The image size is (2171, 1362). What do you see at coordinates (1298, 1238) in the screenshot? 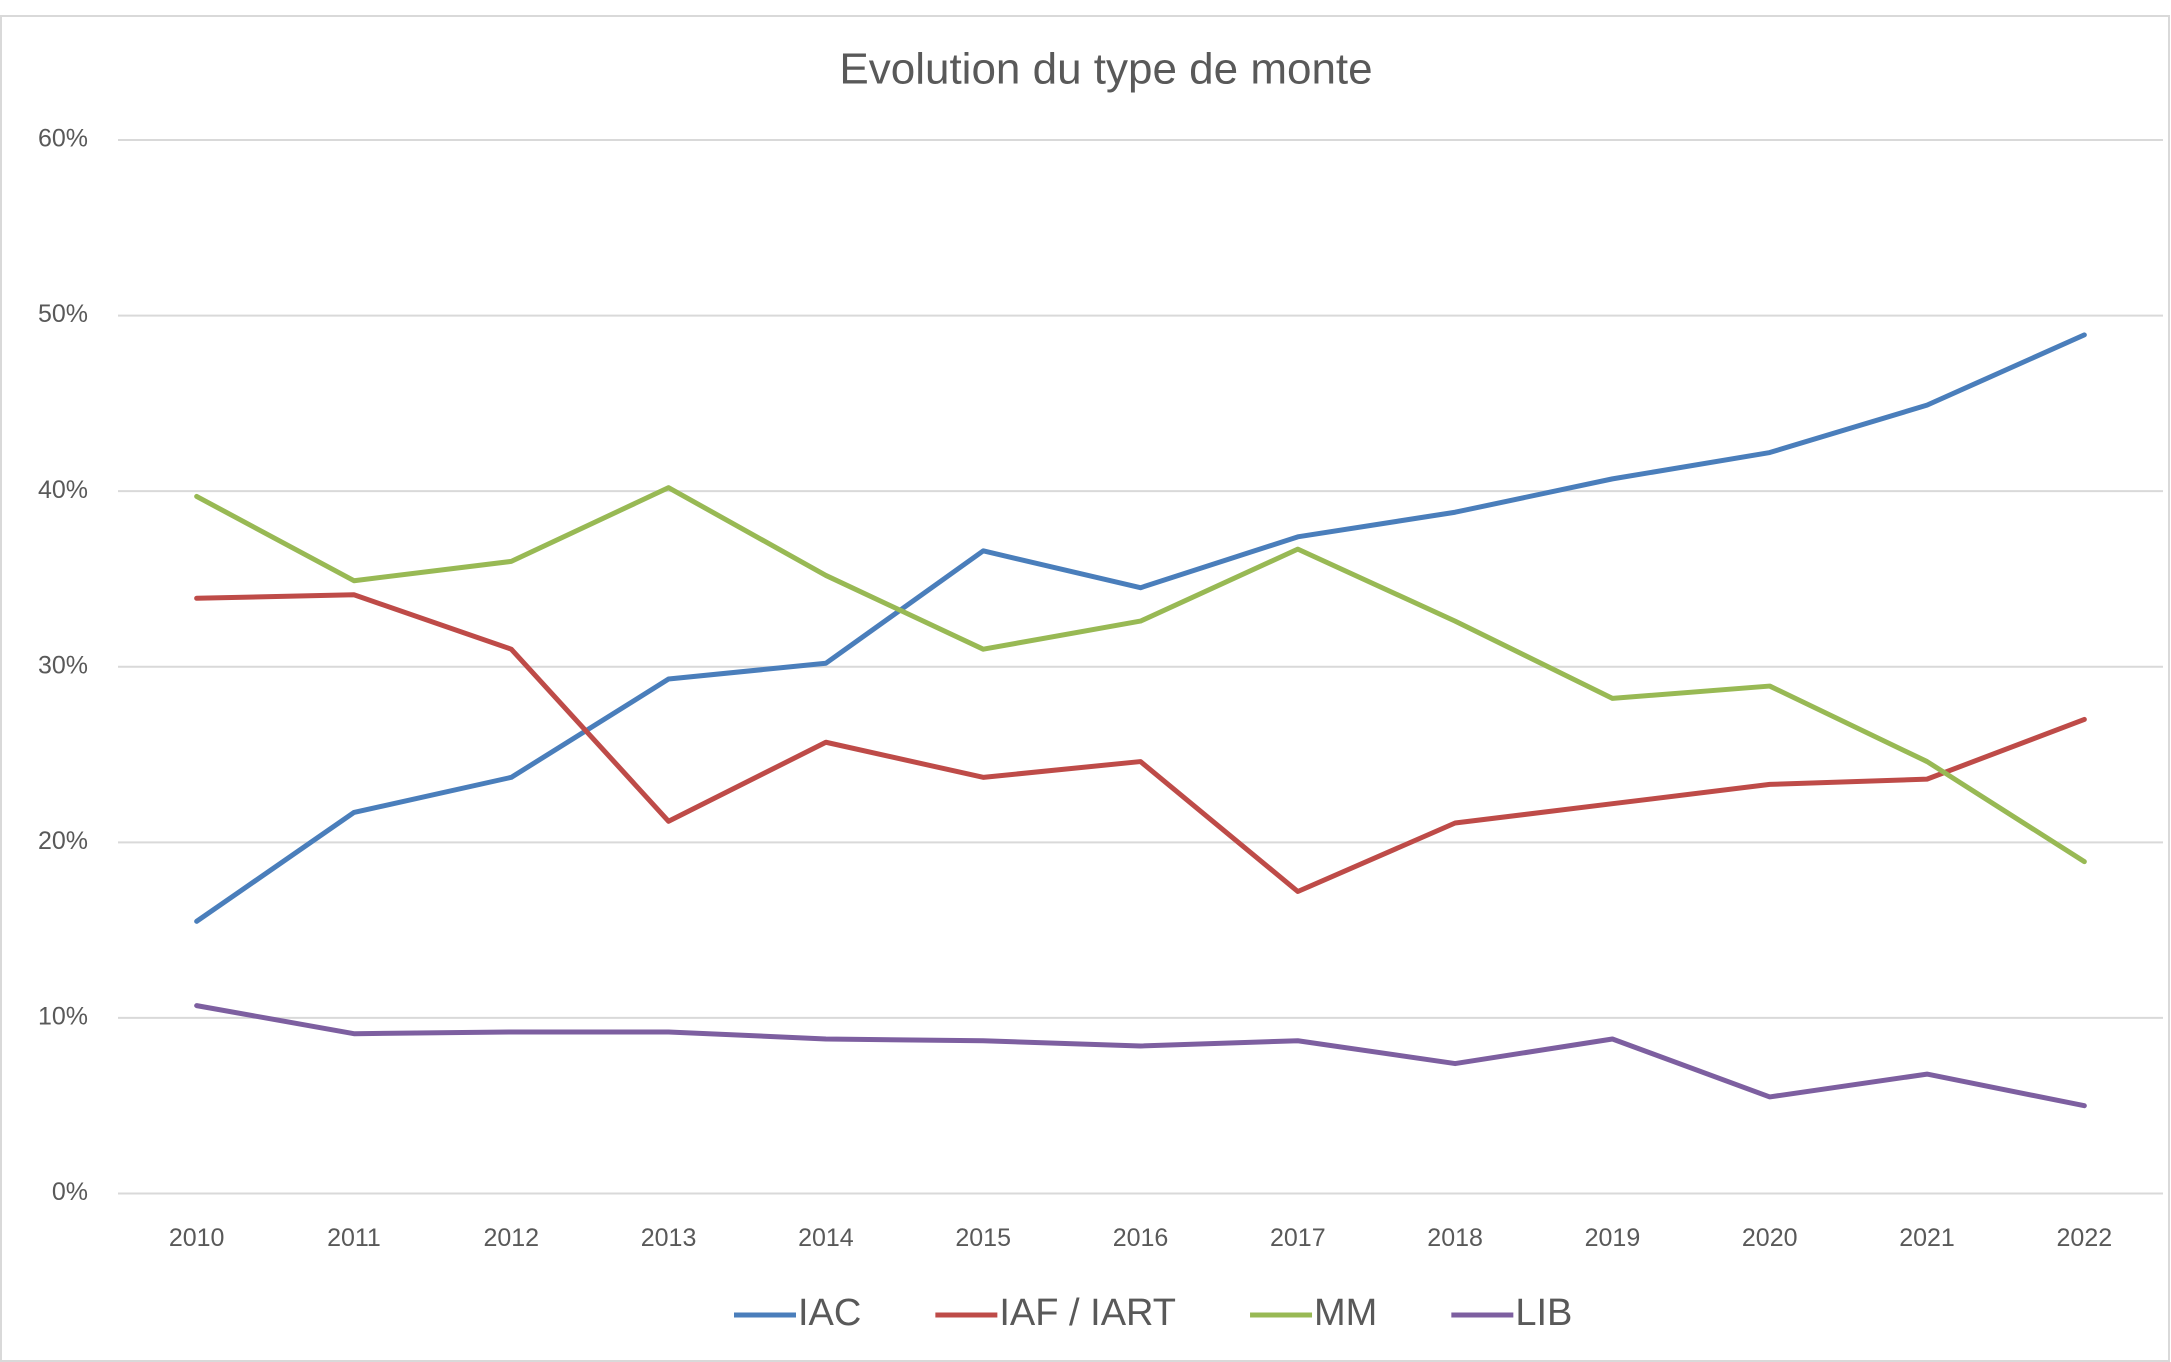
I see `x-tick-label: 2017` at bounding box center [1298, 1238].